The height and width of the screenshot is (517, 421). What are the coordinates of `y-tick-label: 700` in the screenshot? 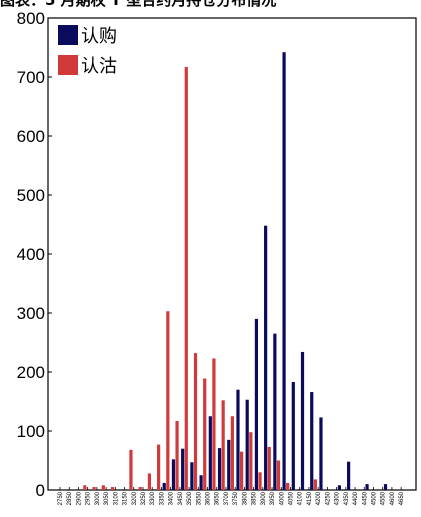 It's located at (31, 77).